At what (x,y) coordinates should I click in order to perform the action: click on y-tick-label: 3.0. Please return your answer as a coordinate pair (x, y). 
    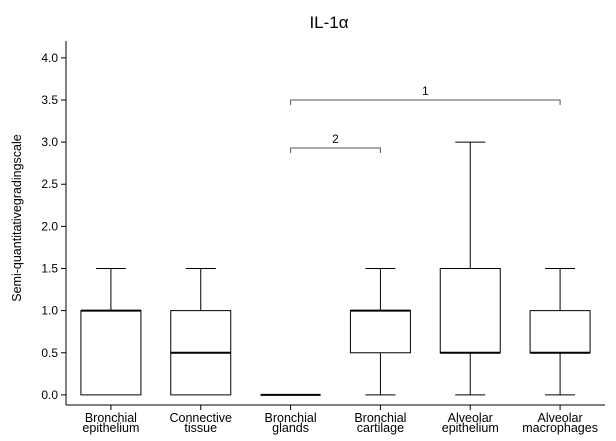
    Looking at the image, I should click on (49, 142).